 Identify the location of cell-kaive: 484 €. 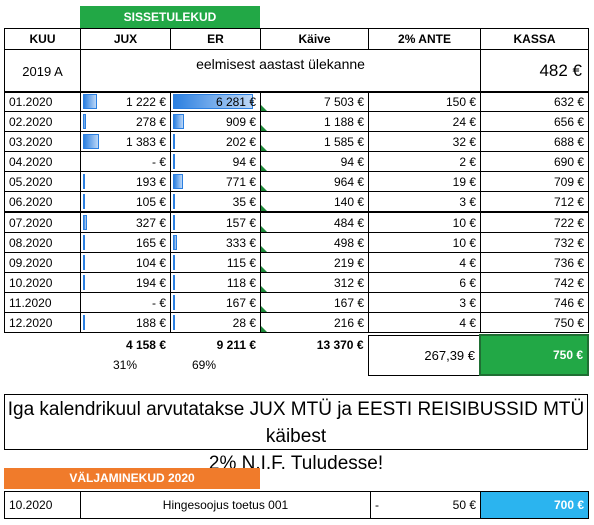
(314, 222).